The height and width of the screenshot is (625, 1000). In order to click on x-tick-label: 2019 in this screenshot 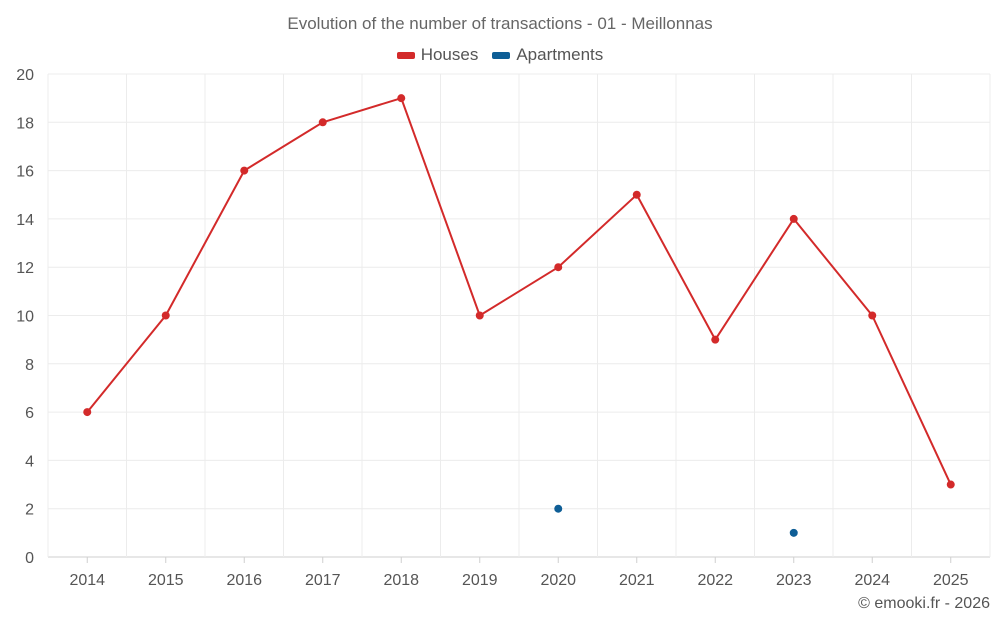, I will do `click(480, 580)`.